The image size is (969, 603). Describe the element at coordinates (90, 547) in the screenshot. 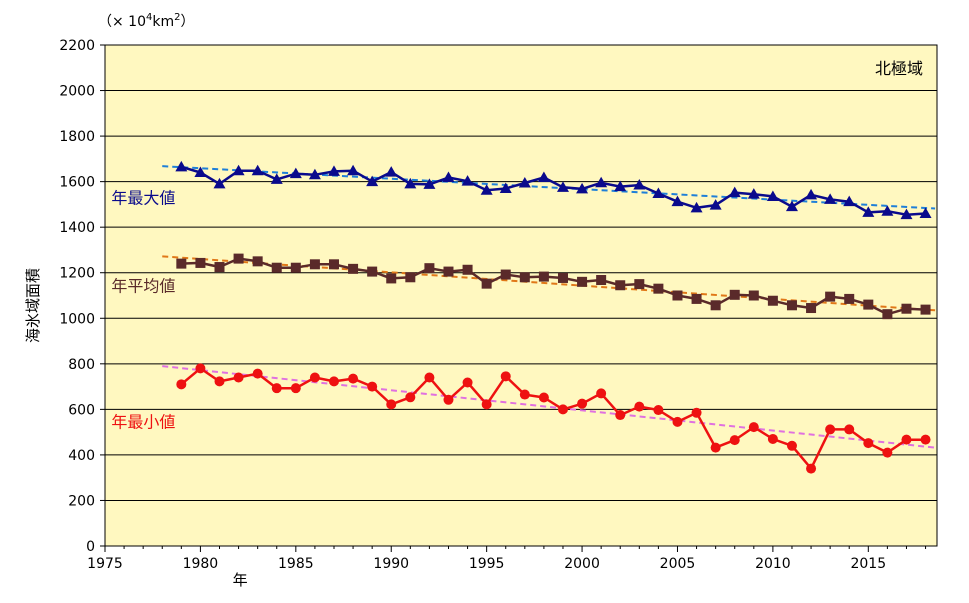

I see `y-tick-label: 0` at that location.